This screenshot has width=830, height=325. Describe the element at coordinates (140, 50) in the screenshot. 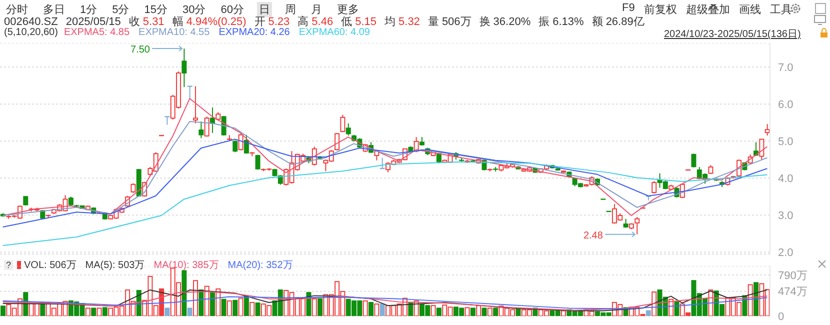

I see `annotation: 7.50` at that location.